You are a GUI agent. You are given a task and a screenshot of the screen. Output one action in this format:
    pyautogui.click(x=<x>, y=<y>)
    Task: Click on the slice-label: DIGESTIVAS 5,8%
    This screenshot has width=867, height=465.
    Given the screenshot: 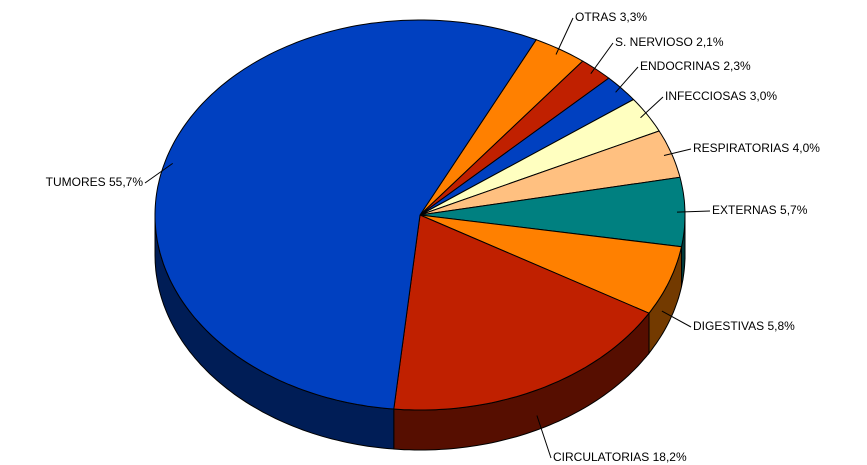 What is the action you would take?
    pyautogui.click(x=744, y=326)
    